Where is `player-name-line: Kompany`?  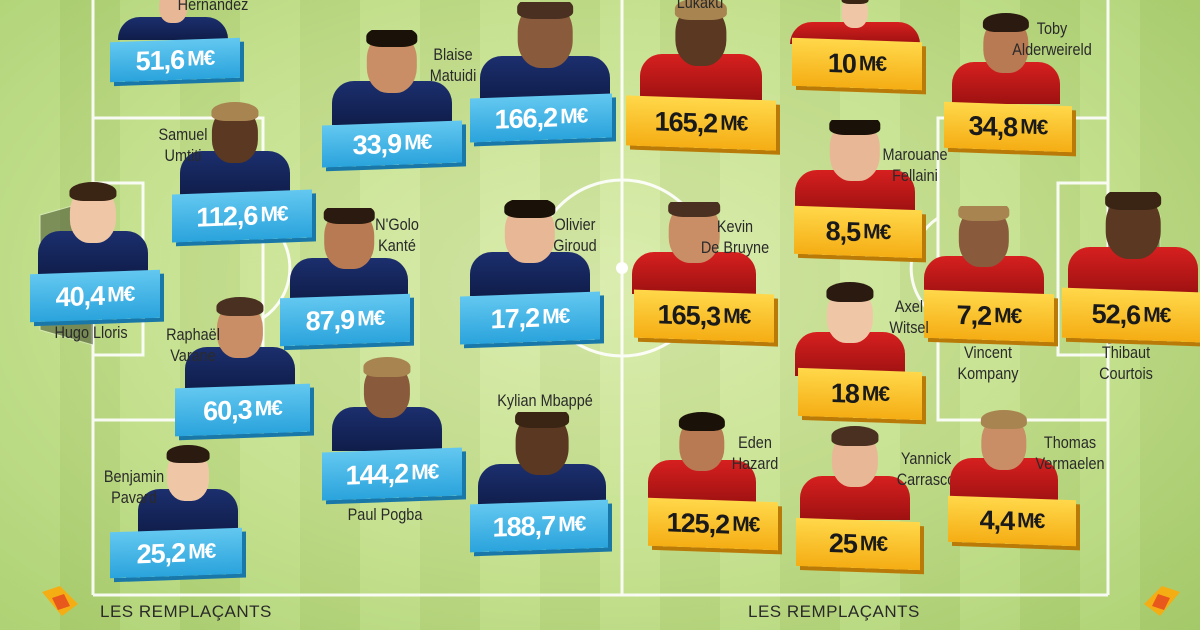 player-name-line: Kompany is located at coordinates (988, 373).